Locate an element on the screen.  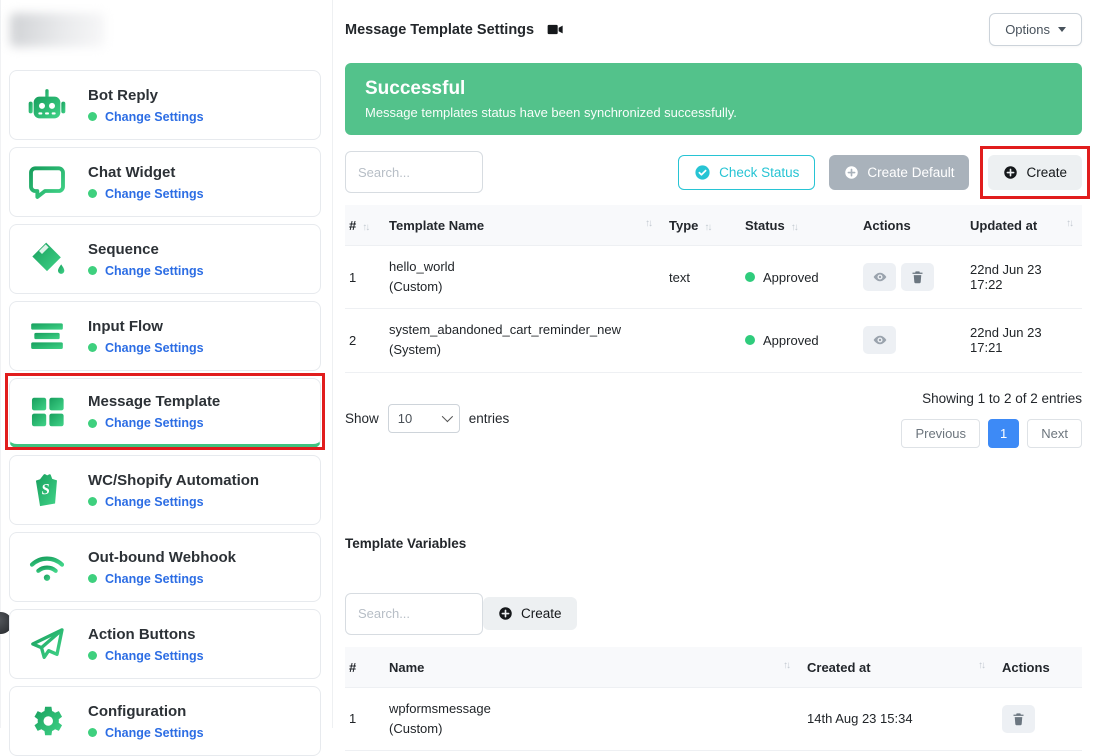
paper-plane-icon is located at coordinates (47, 644).